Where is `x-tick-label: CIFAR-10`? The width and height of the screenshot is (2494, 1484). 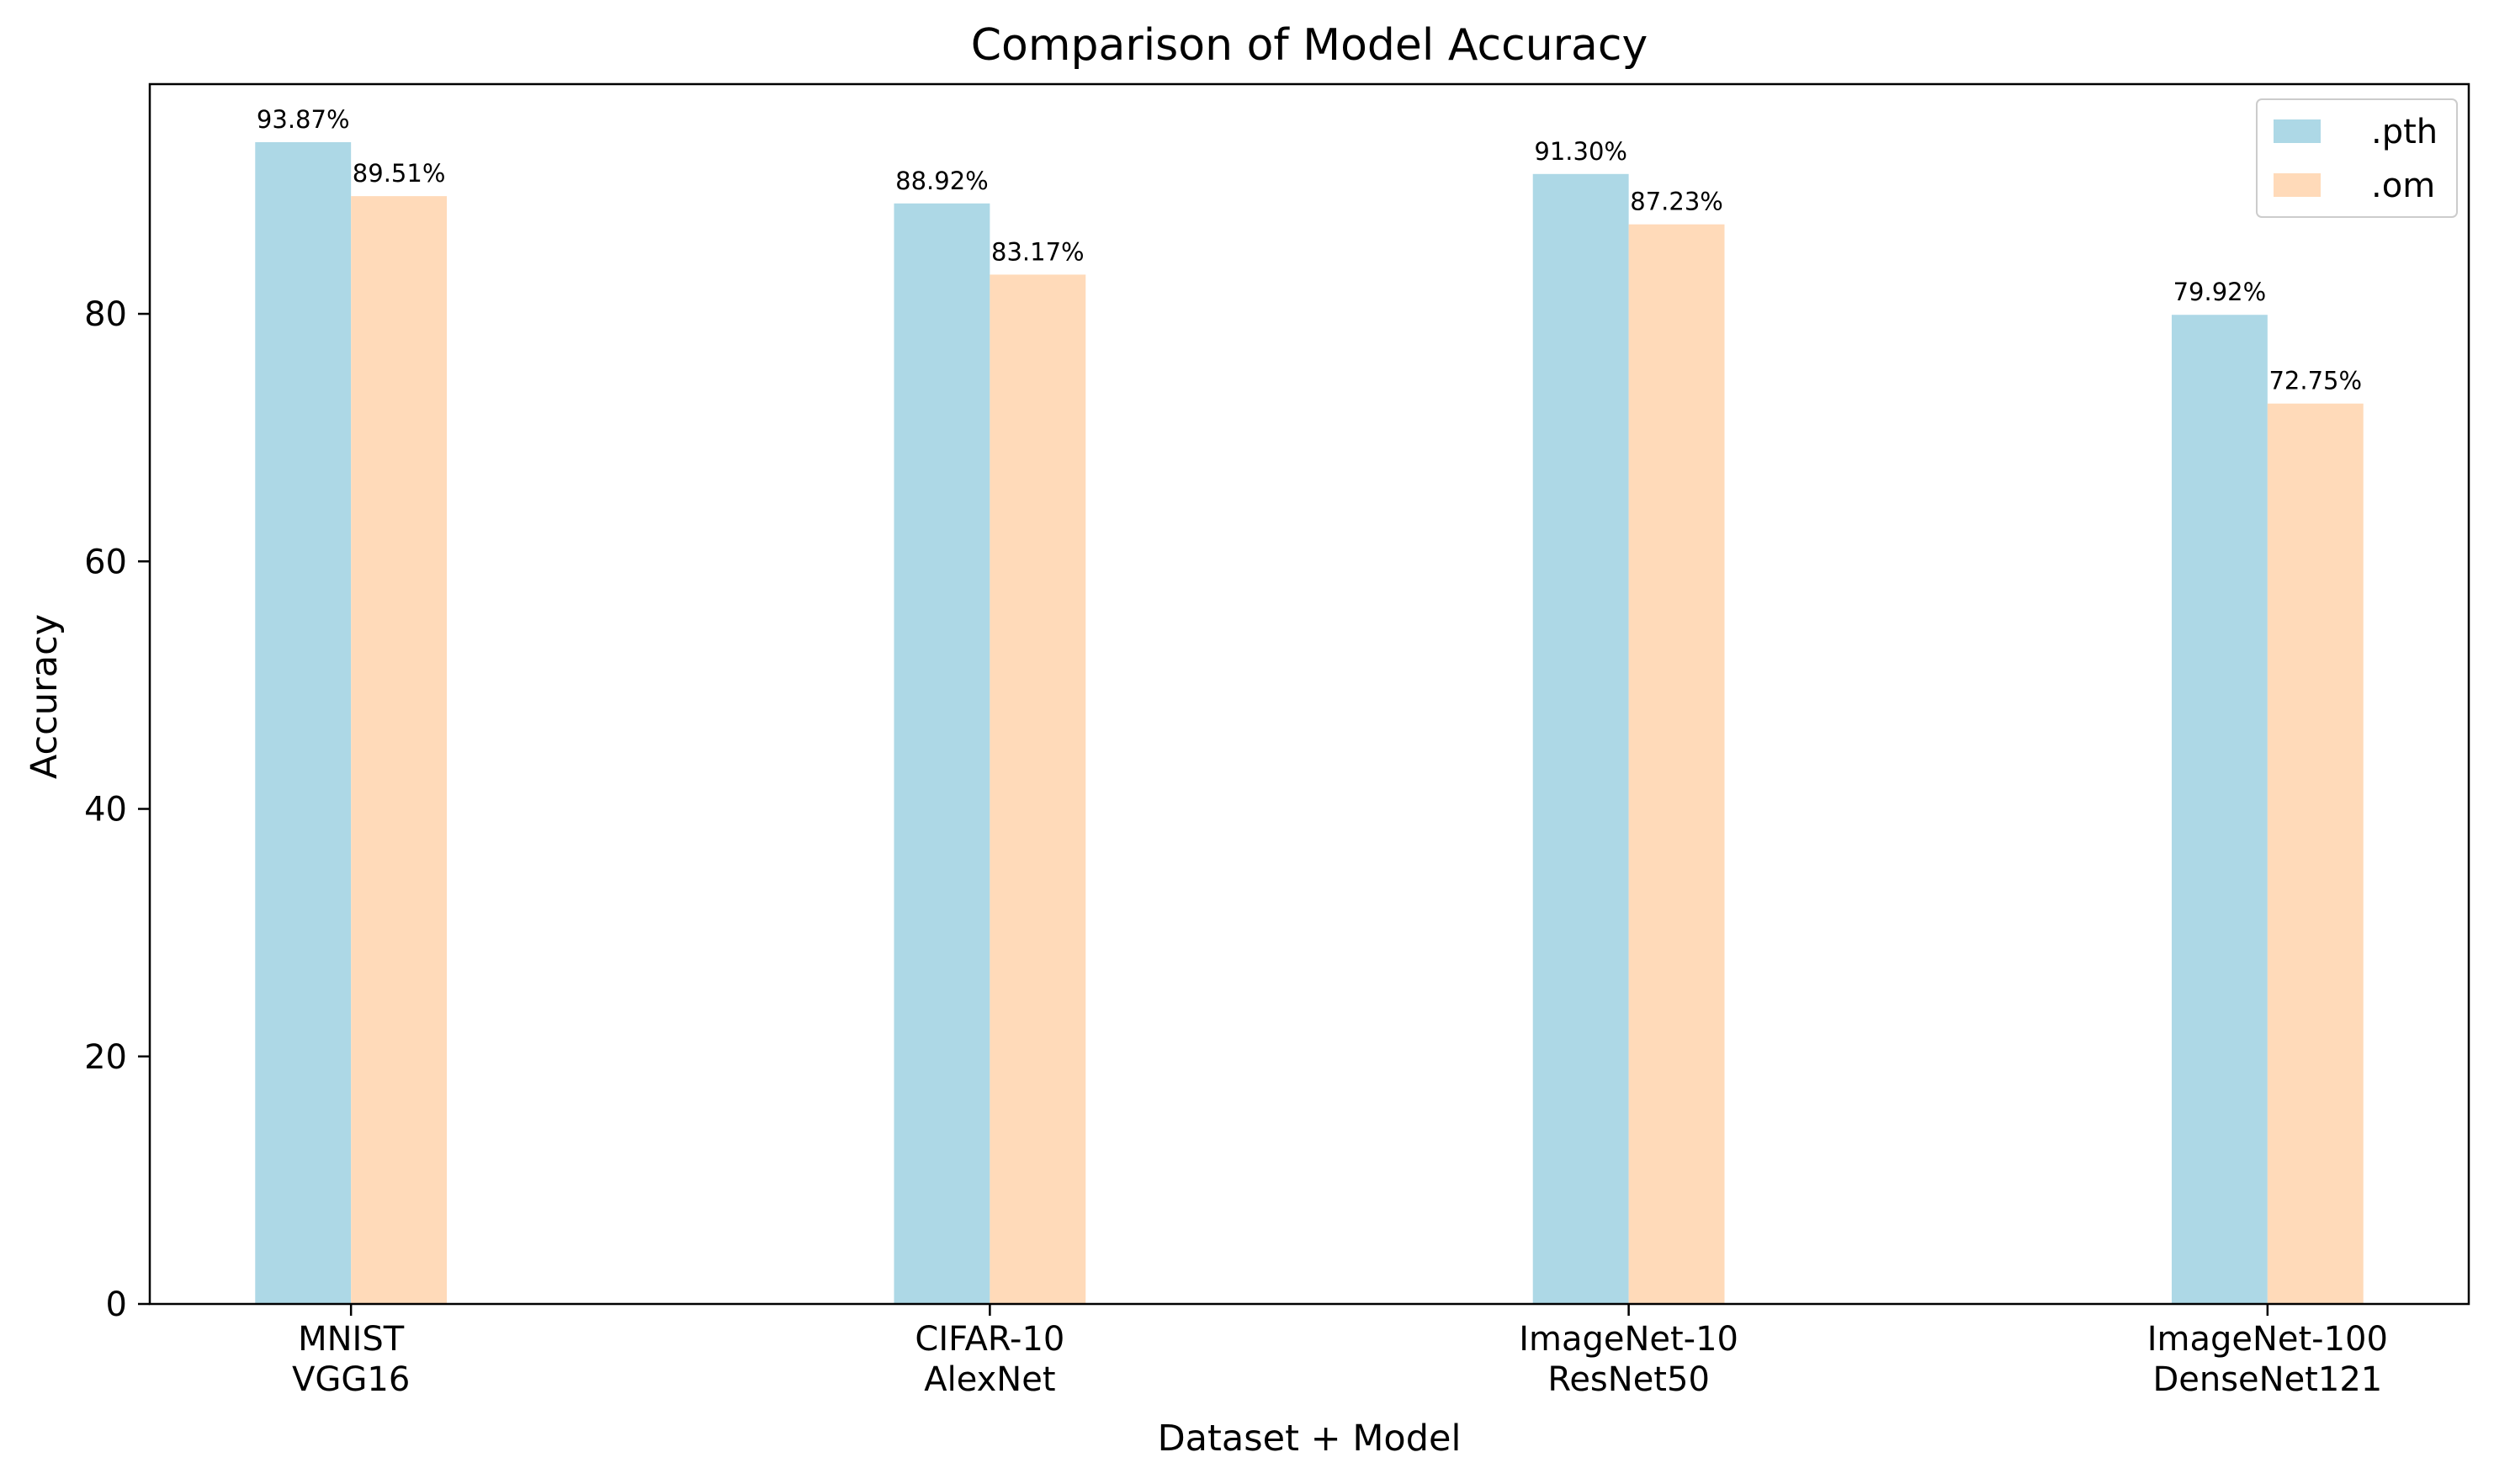
x-tick-label: CIFAR-10 is located at coordinates (990, 1339).